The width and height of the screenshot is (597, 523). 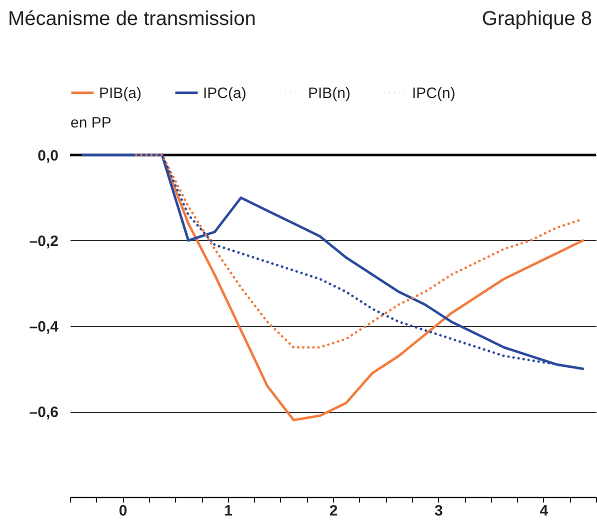 What do you see at coordinates (91, 123) in the screenshot?
I see `y-axis-title: en PP` at bounding box center [91, 123].